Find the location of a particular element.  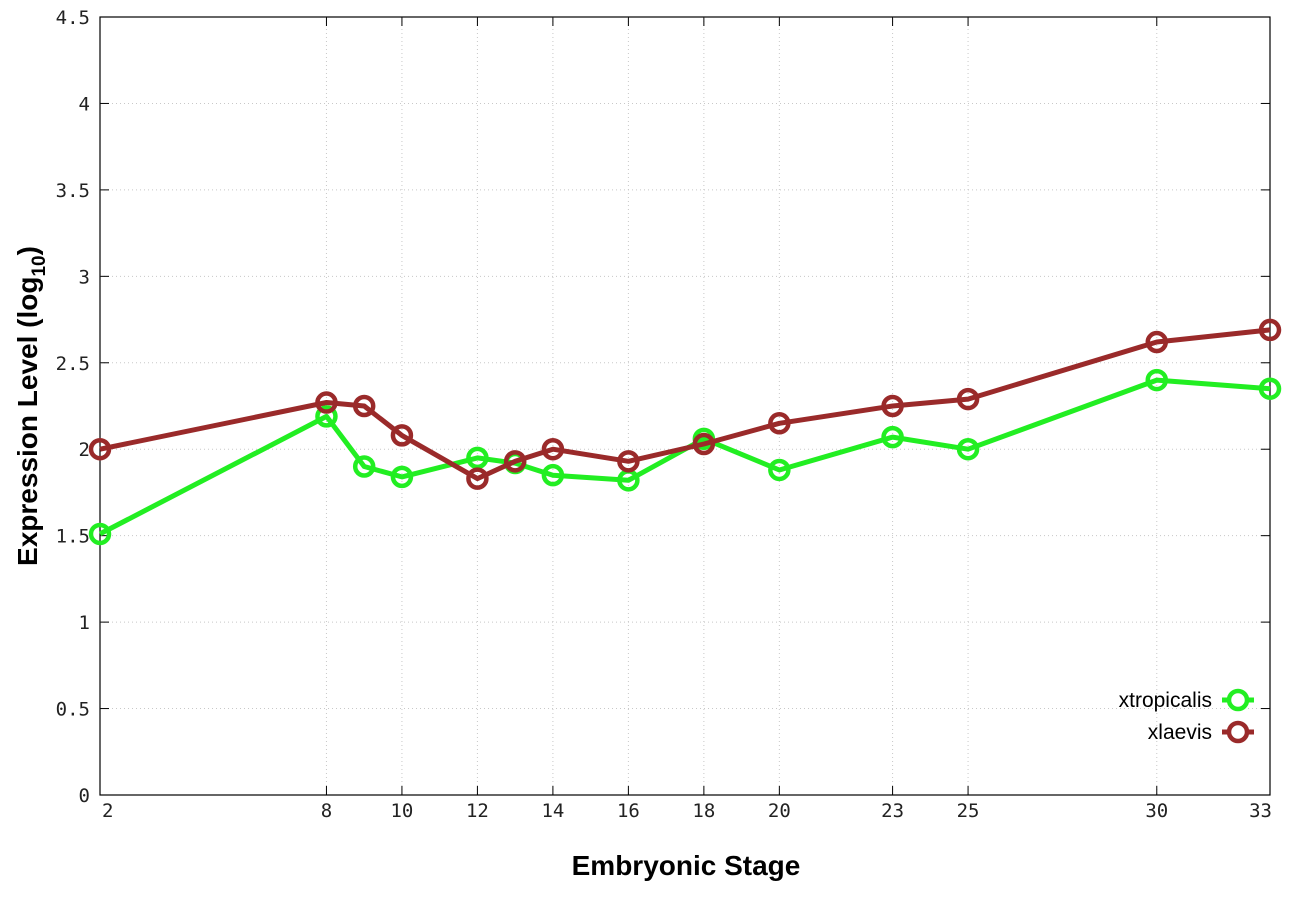

x-tick-label: 20 is located at coordinates (779, 811).